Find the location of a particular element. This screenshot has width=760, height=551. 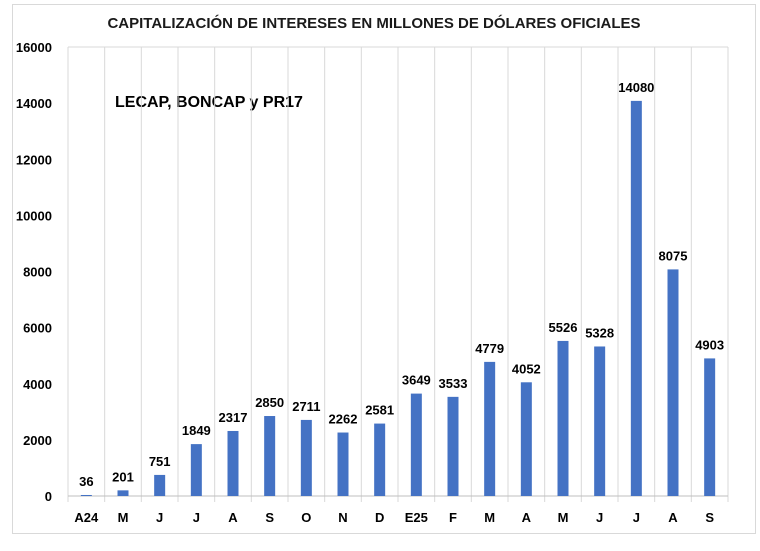

data-label: 3533 is located at coordinates (453, 383).